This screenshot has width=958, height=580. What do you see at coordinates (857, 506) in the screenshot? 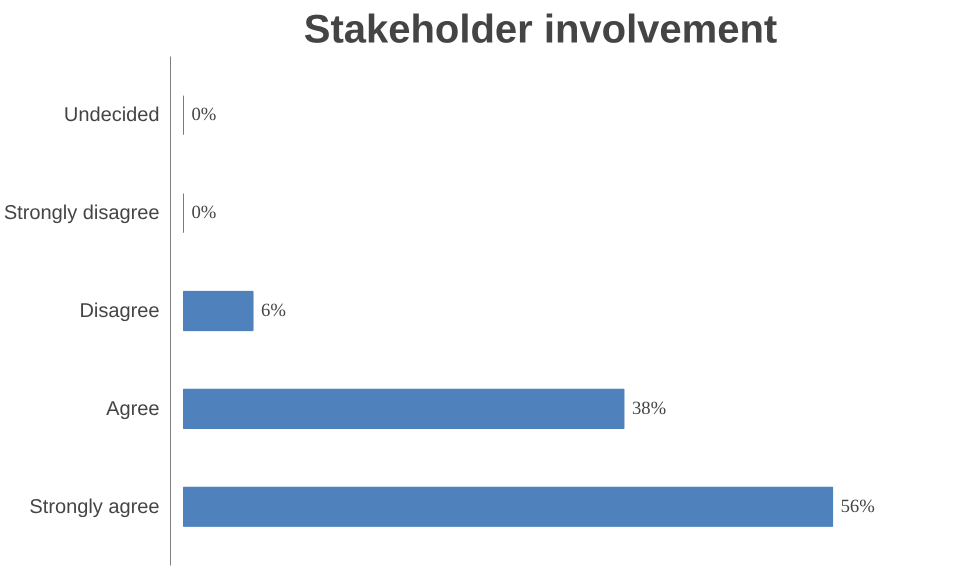
I see `data-label: 56%` at bounding box center [857, 506].